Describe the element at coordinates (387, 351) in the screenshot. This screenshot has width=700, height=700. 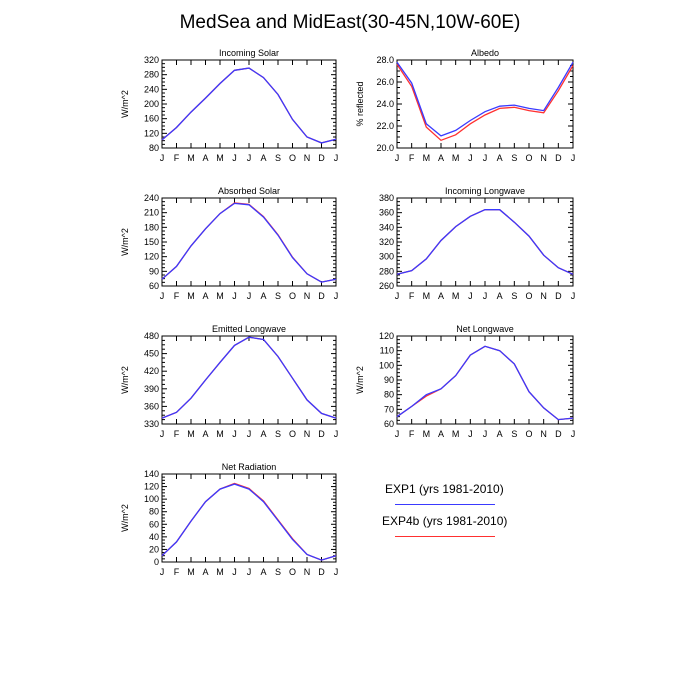
I see `y-tick-label: 110` at that location.